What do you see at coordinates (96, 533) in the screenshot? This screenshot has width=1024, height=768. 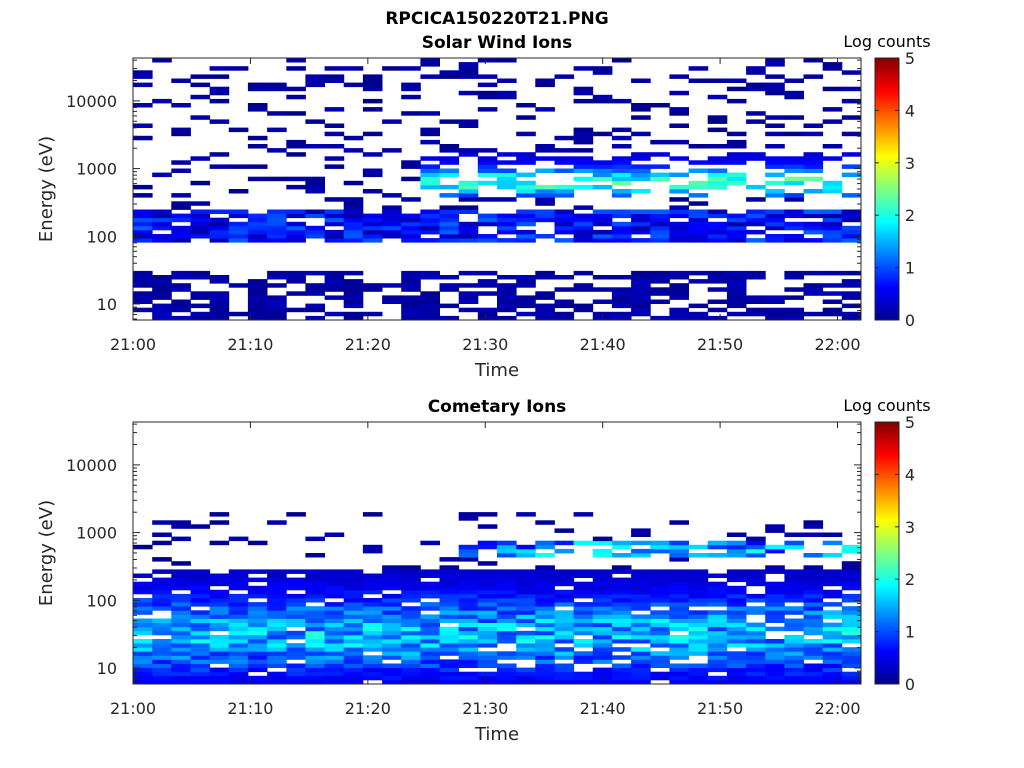 I see `y-tick-label: 1000` at bounding box center [96, 533].